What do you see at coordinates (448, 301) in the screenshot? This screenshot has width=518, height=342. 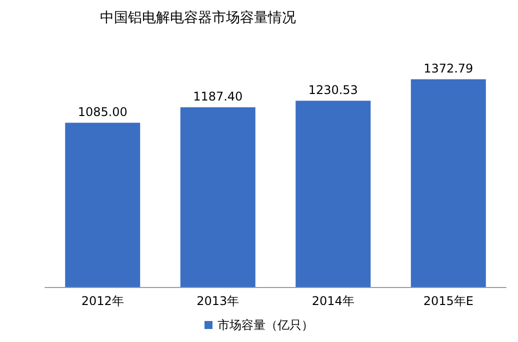 I see `x-tick-label: 2015年E` at bounding box center [448, 301].